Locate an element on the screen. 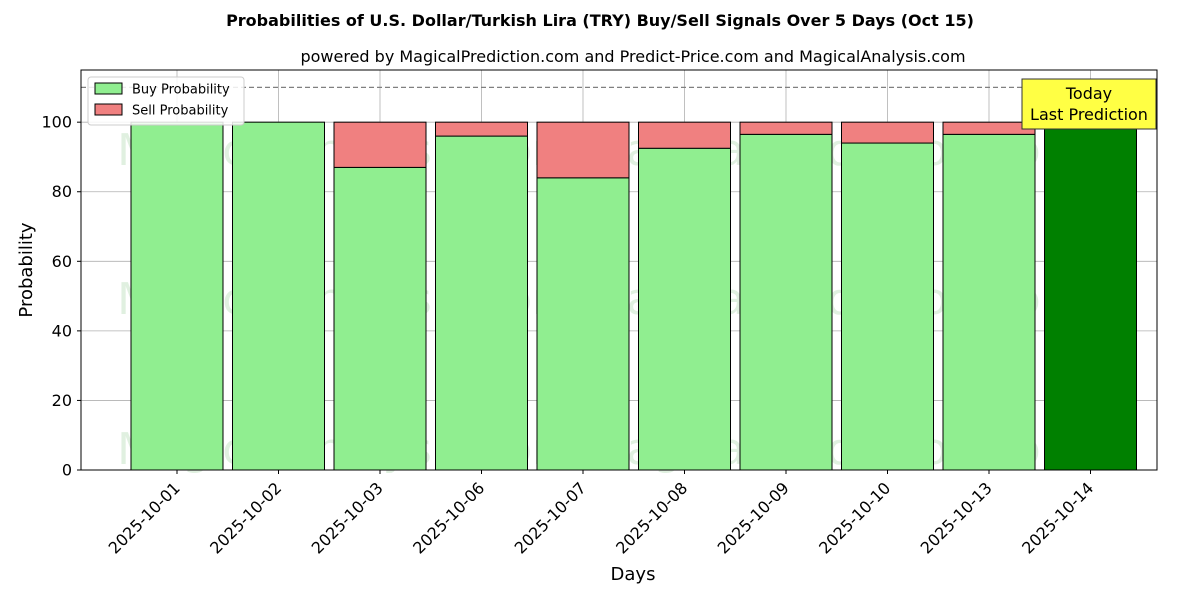 The width and height of the screenshot is (1200, 600). today-annotation: Today Last Prediction is located at coordinates (1089, 104).